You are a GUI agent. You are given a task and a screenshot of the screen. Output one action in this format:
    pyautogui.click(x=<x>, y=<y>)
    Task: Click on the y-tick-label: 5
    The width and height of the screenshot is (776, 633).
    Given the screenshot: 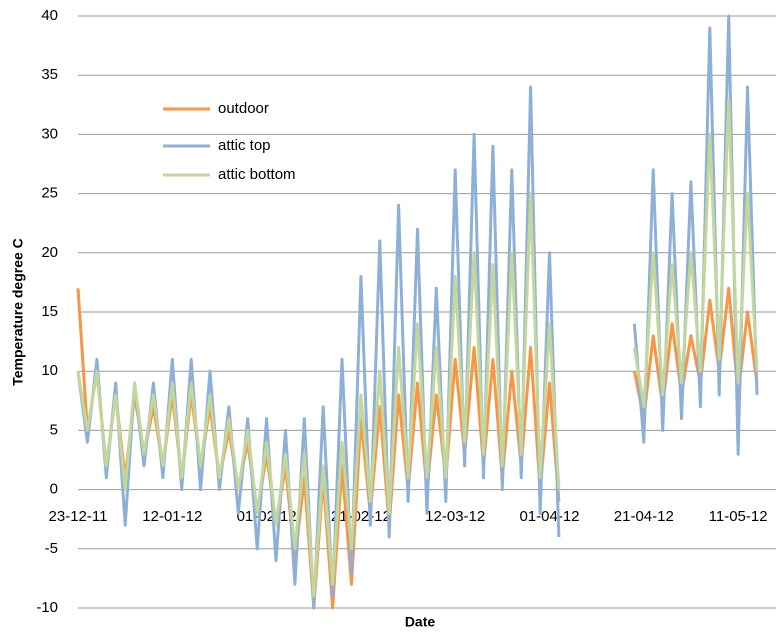 What is the action you would take?
    pyautogui.click(x=54, y=429)
    